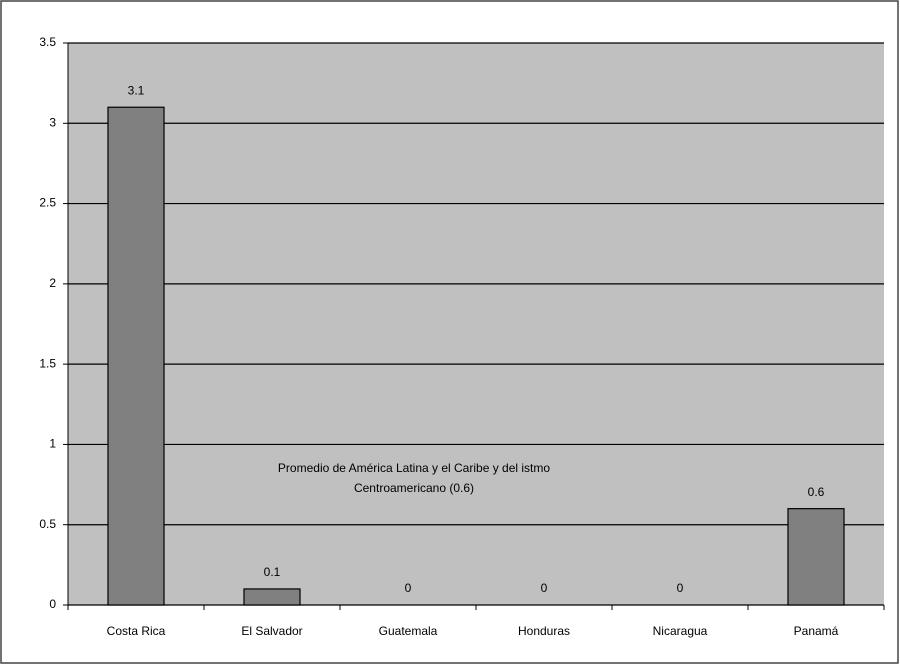  What do you see at coordinates (52, 444) in the screenshot?
I see `y-tick-label: 1` at bounding box center [52, 444].